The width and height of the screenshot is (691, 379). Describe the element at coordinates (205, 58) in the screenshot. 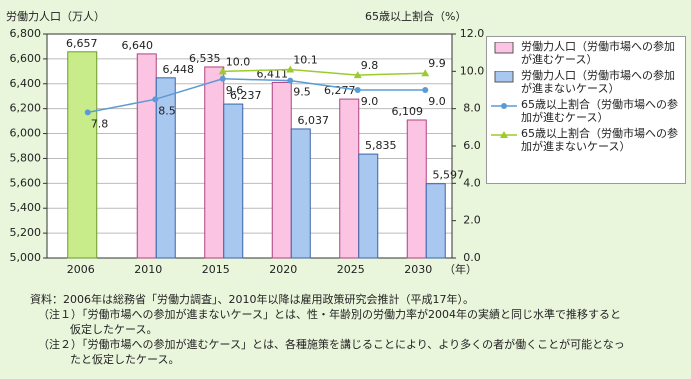

I see `data-label: 6,535` at that location.